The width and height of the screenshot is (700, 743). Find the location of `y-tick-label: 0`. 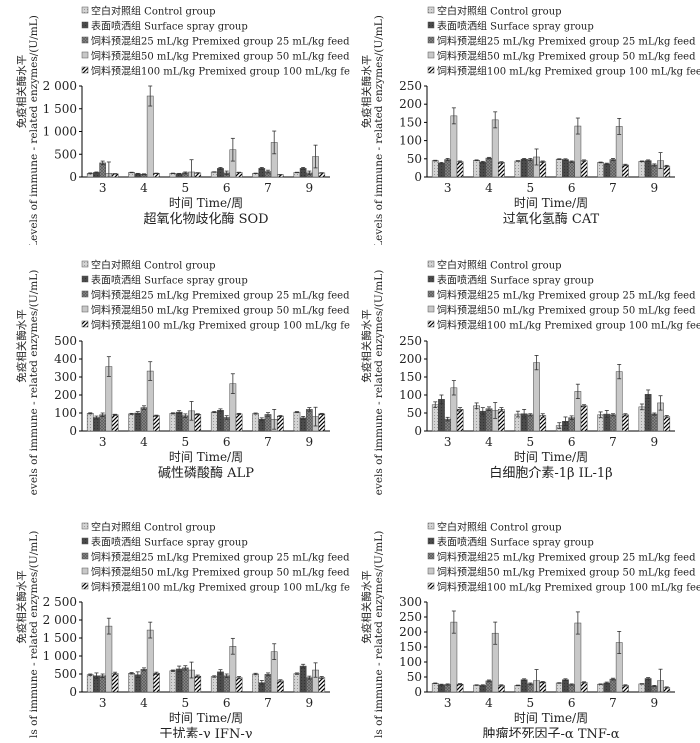

y-tick-label: 0 is located at coordinates (73, 177).